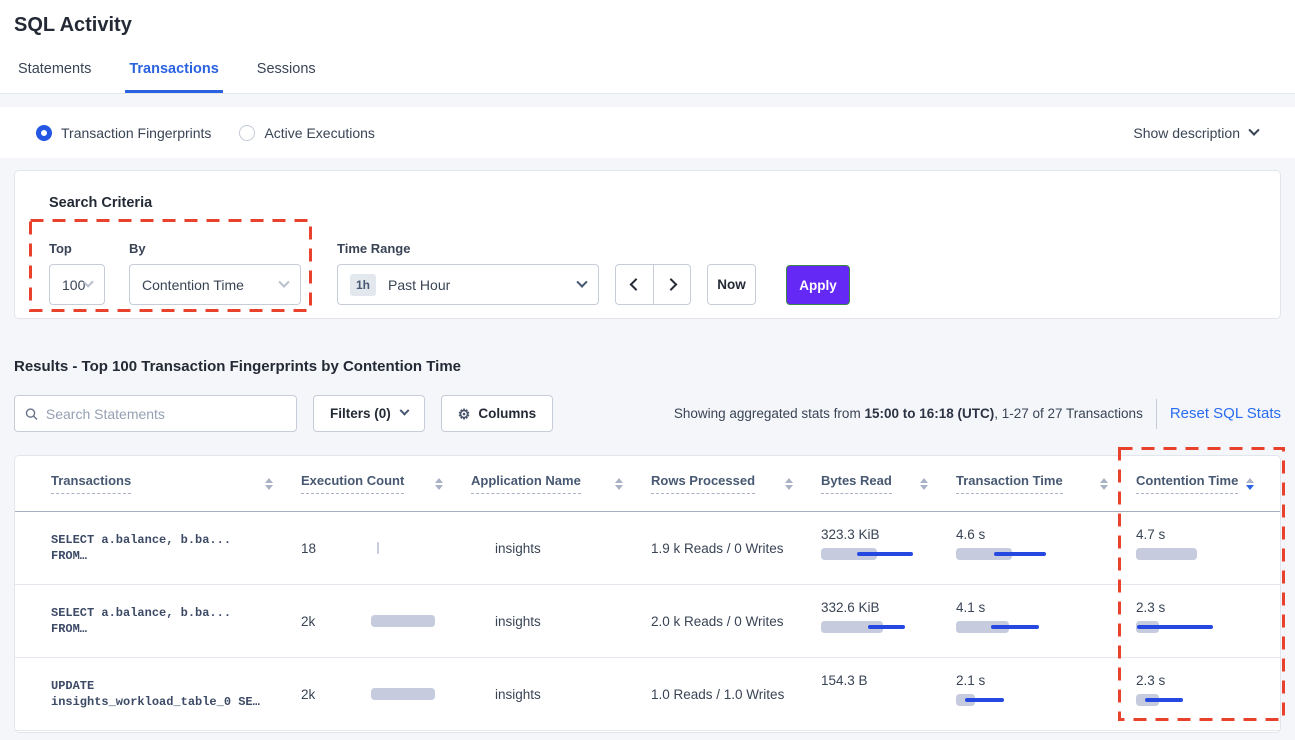 The image size is (1295, 740). I want to click on time-nav-group, so click(653, 284).